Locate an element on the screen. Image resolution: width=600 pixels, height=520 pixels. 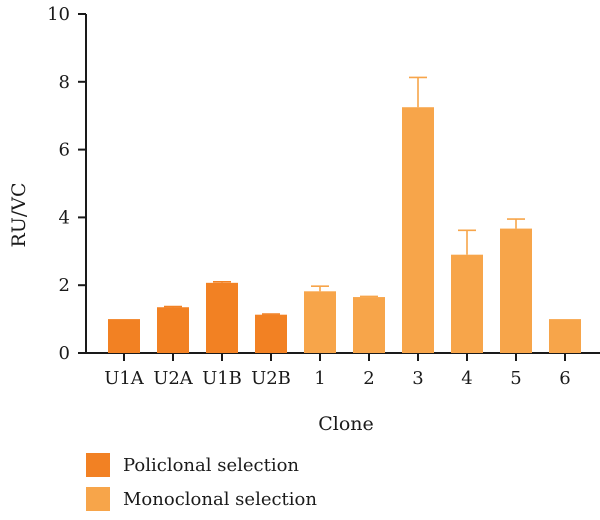
legend-item-policlonal: Policlonal selection is located at coordinates (201, 465).